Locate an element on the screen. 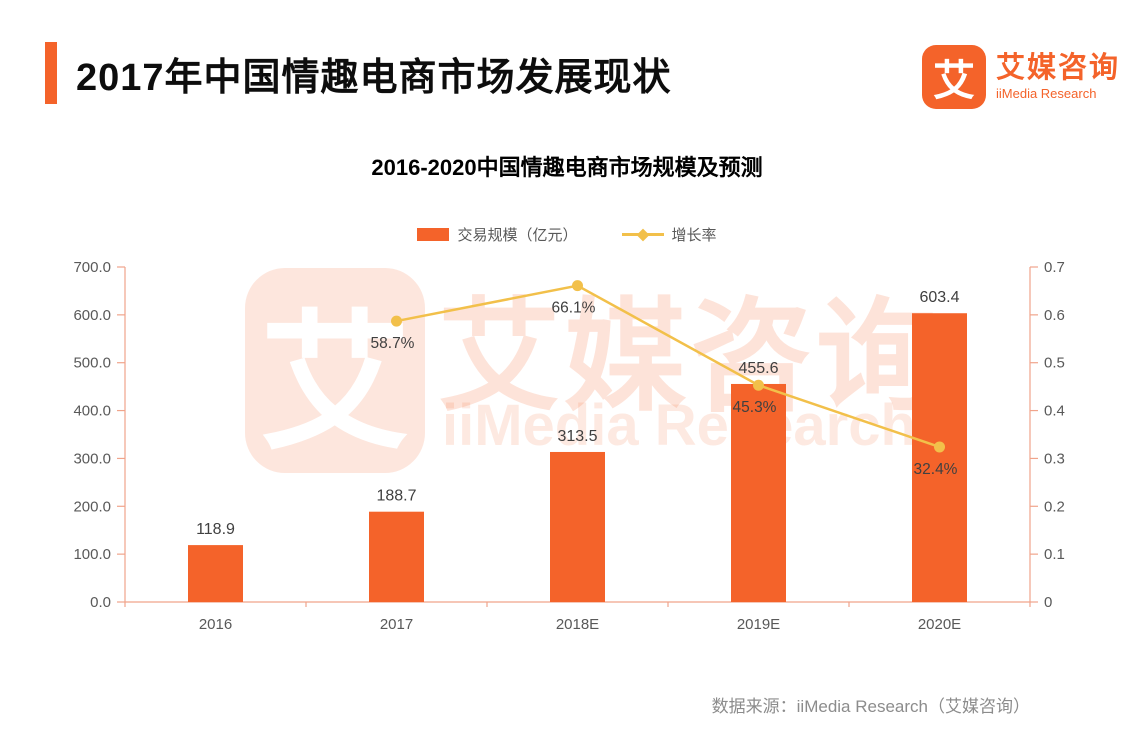 This screenshot has height=737, width=1134. legend-item-growth-rate: 增长率 is located at coordinates (669, 234).